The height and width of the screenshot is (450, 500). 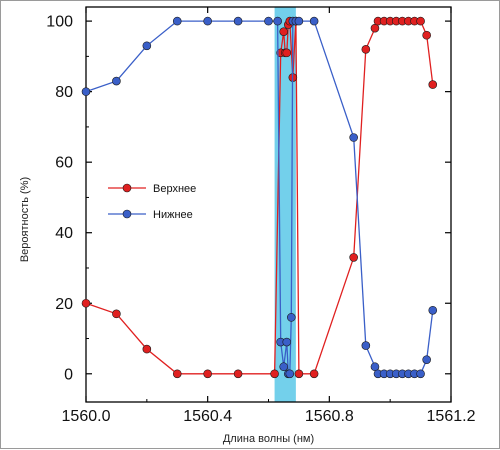 What do you see at coordinates (64, 163) in the screenshot?
I see `y-tick-label: 60` at bounding box center [64, 163].